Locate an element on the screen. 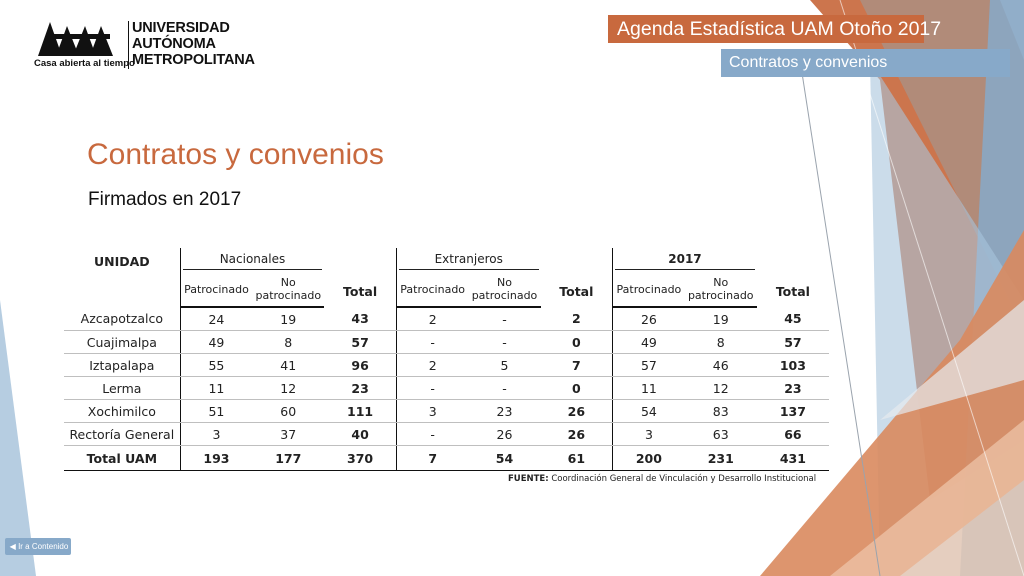 This screenshot has width=1024, height=576. cell-2017-patrocinado: 11 is located at coordinates (648, 388).